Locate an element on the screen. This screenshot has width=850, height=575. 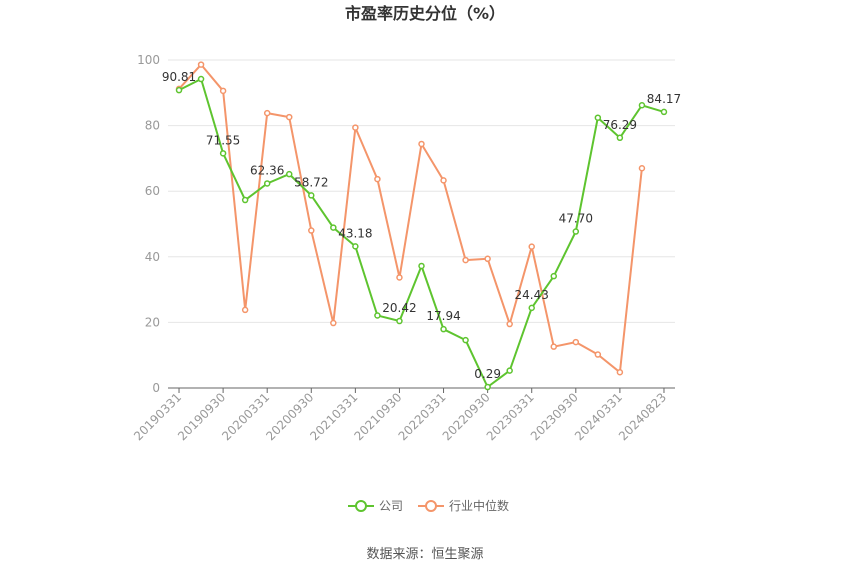
data-label: 43.18 is located at coordinates (355, 233).